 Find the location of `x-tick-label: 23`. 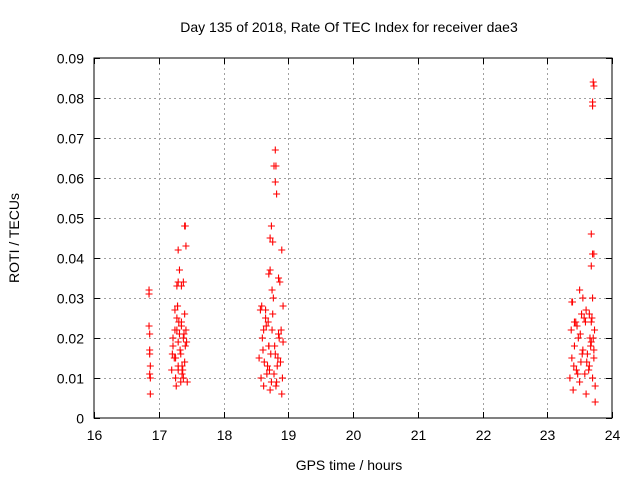

x-tick-label: 23 is located at coordinates (548, 435).